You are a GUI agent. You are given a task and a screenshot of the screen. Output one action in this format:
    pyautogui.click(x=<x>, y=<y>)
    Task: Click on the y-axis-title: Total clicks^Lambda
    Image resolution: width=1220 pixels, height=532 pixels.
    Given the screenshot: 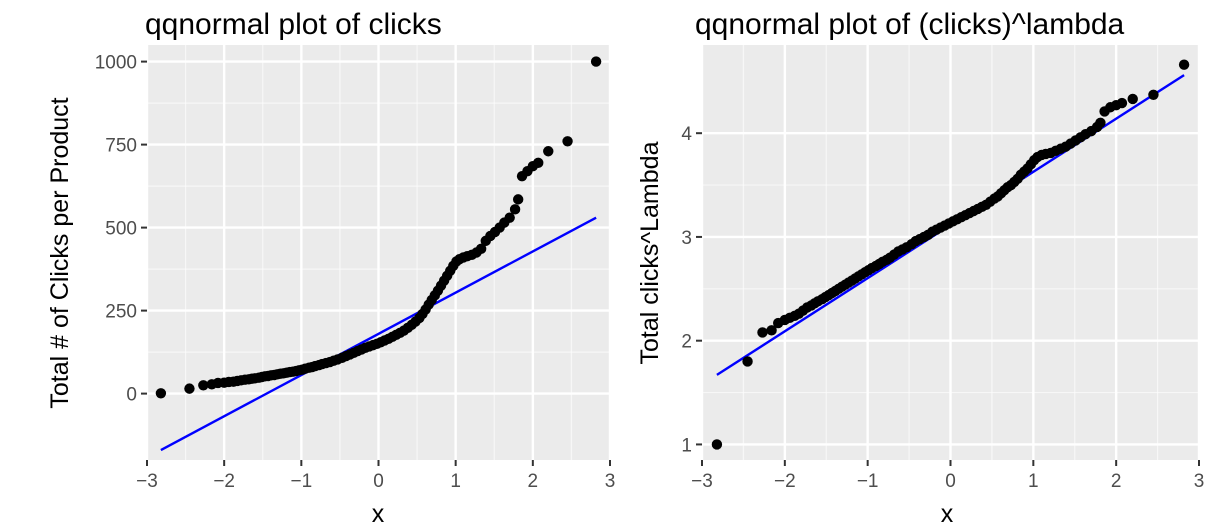 What is the action you would take?
    pyautogui.click(x=650, y=252)
    